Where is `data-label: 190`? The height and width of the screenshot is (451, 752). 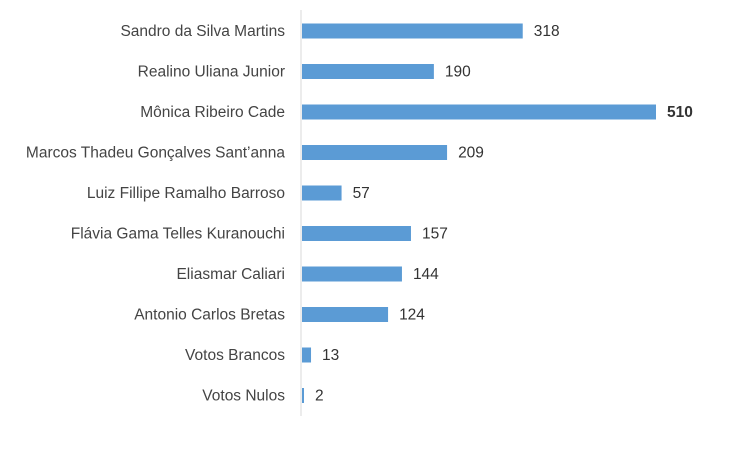 data-label: 190 is located at coordinates (458, 72).